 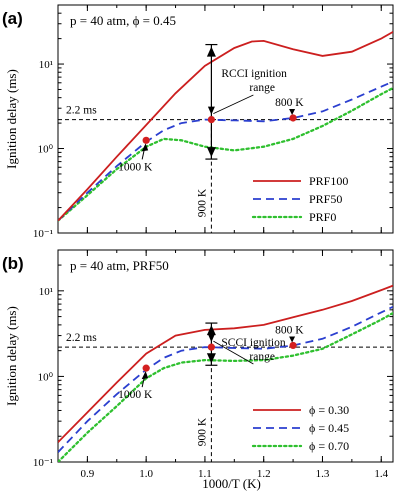 I want to click on panel-a-label-22ms: 2.2 ms, so click(x=81, y=111).